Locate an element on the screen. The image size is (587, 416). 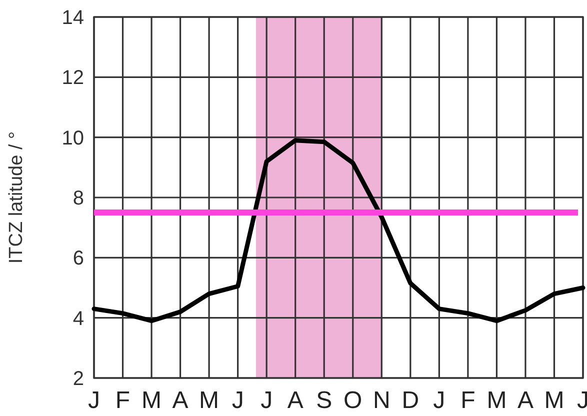
y-tick-label: 8 is located at coordinates (78, 199).